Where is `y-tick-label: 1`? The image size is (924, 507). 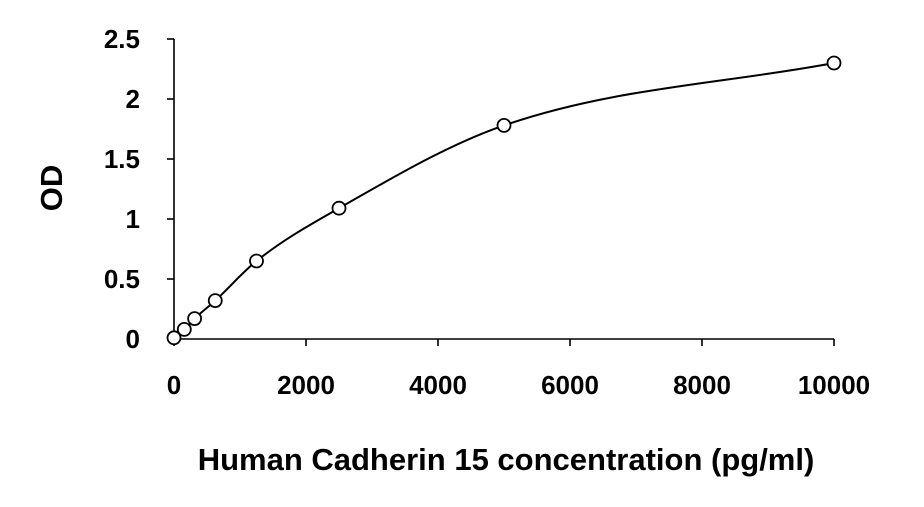 y-tick-label: 1 is located at coordinates (133, 219).